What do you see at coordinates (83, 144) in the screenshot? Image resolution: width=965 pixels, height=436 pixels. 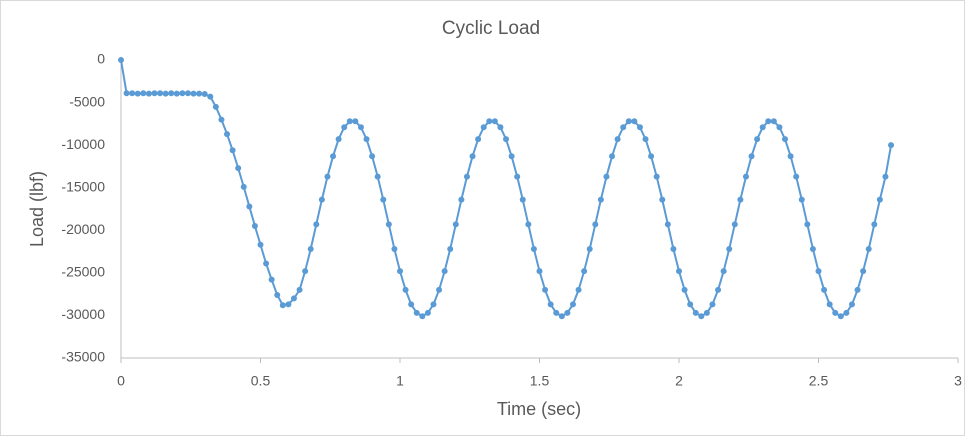 I see `y-tick-label: -10000` at bounding box center [83, 144].